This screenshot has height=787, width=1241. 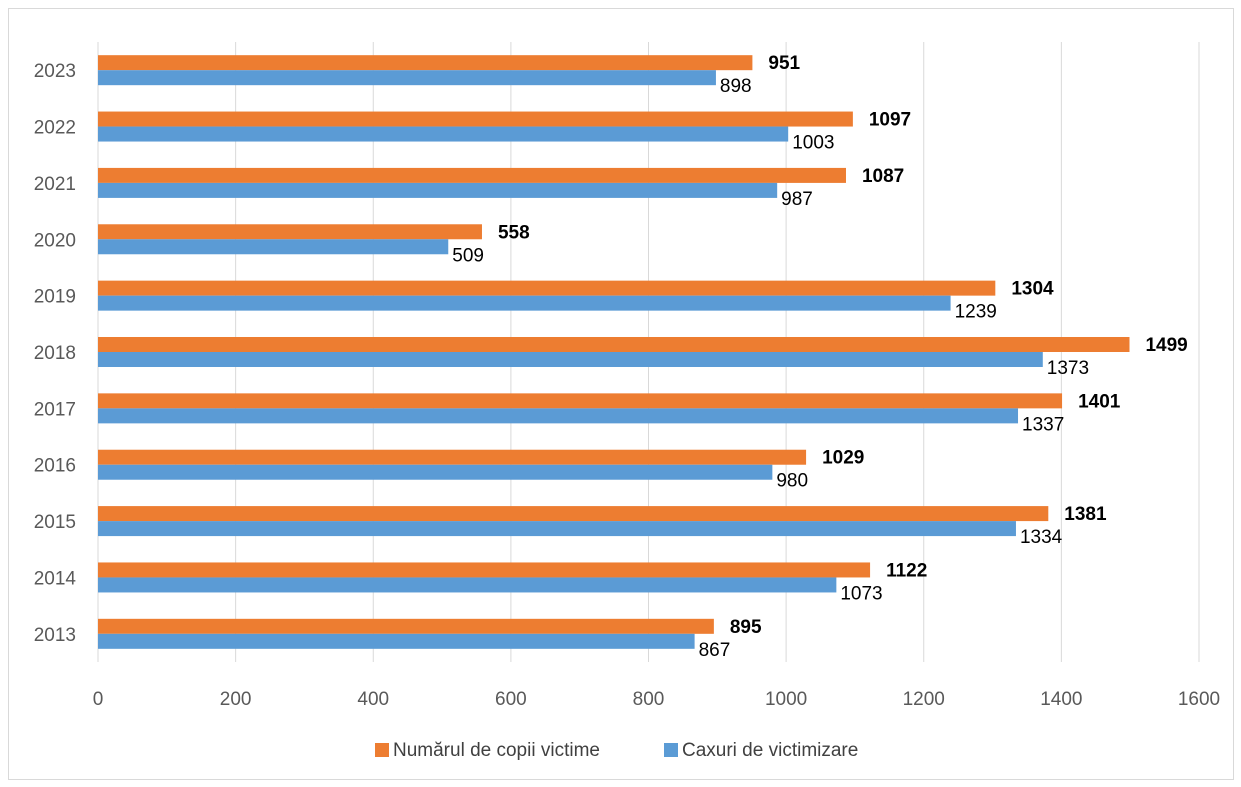 I want to click on y-tick-label: 2016, so click(x=55, y=466).